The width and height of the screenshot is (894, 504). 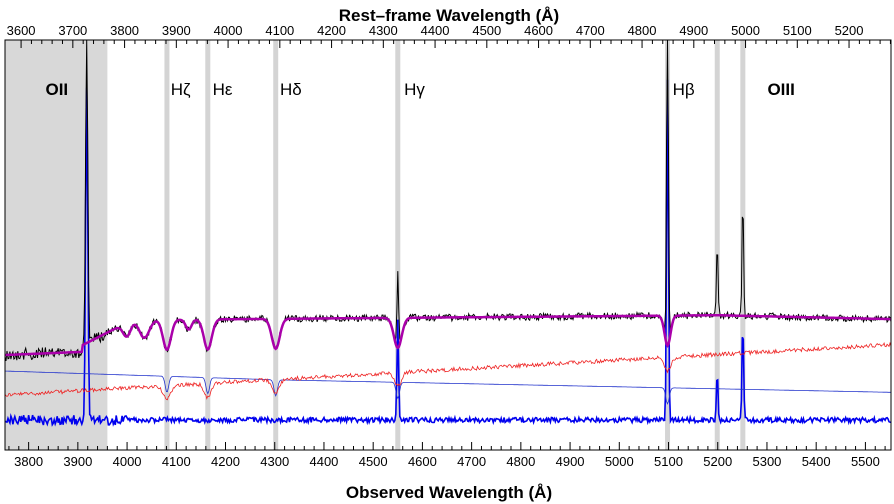 I want to click on top-tick-label: 3800, so click(x=124, y=30).